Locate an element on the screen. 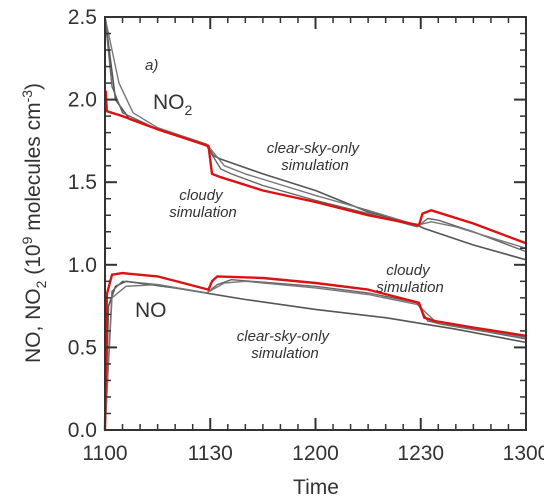 The height and width of the screenshot is (504, 544). x-tick-label: 1230 is located at coordinates (420, 453).